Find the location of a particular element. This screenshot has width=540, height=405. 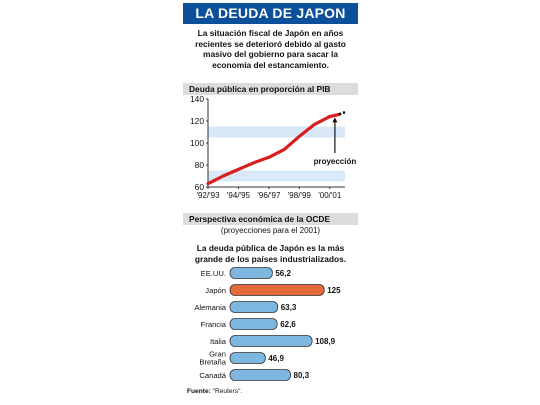

y-tick-label: 60 is located at coordinates (200, 187).